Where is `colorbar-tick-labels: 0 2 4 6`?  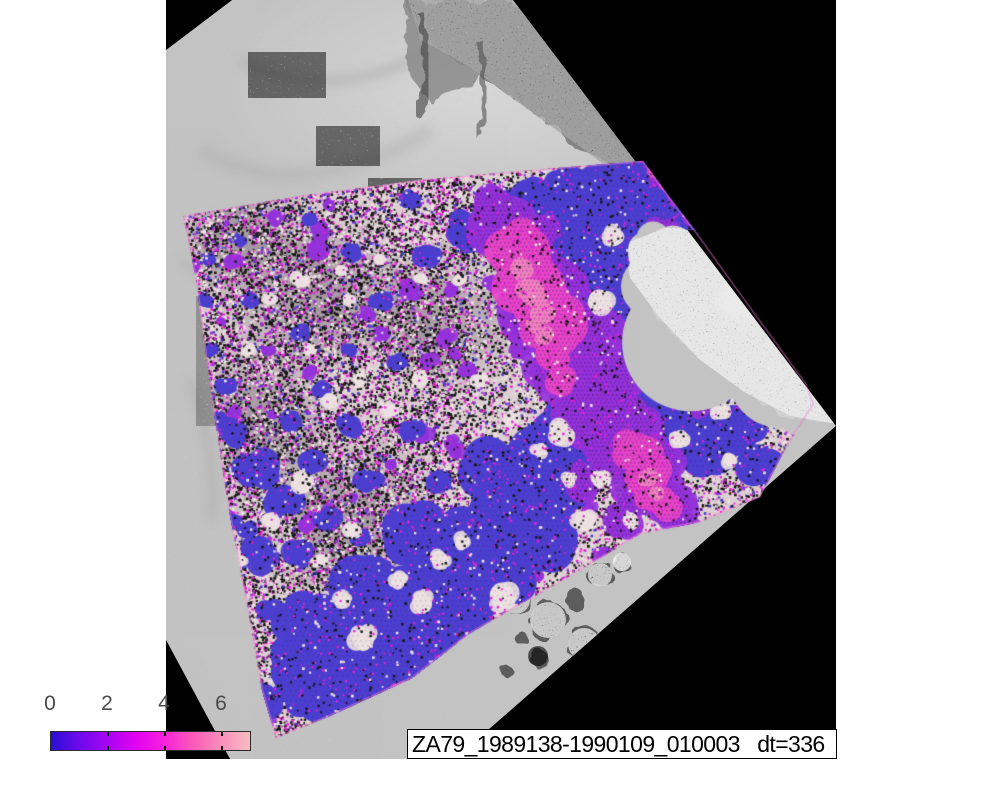
colorbar-tick-labels: 0 2 4 6 is located at coordinates (162, 703).